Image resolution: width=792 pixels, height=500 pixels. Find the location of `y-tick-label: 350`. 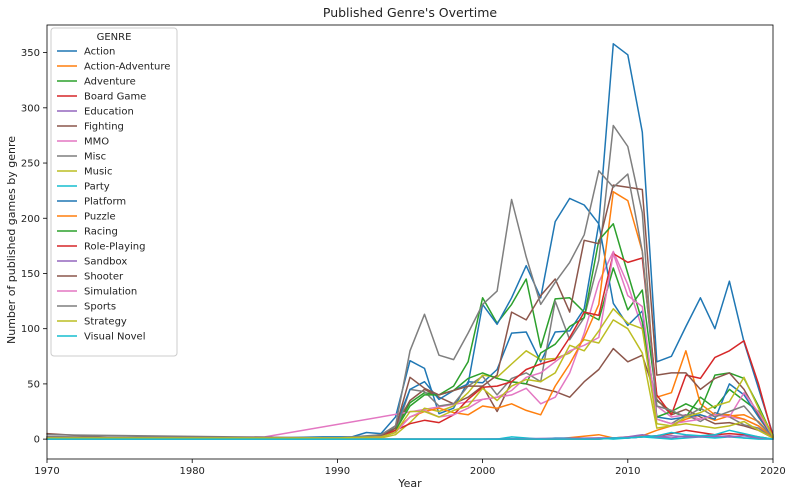

y-tick-label: 350 is located at coordinates (30, 53).